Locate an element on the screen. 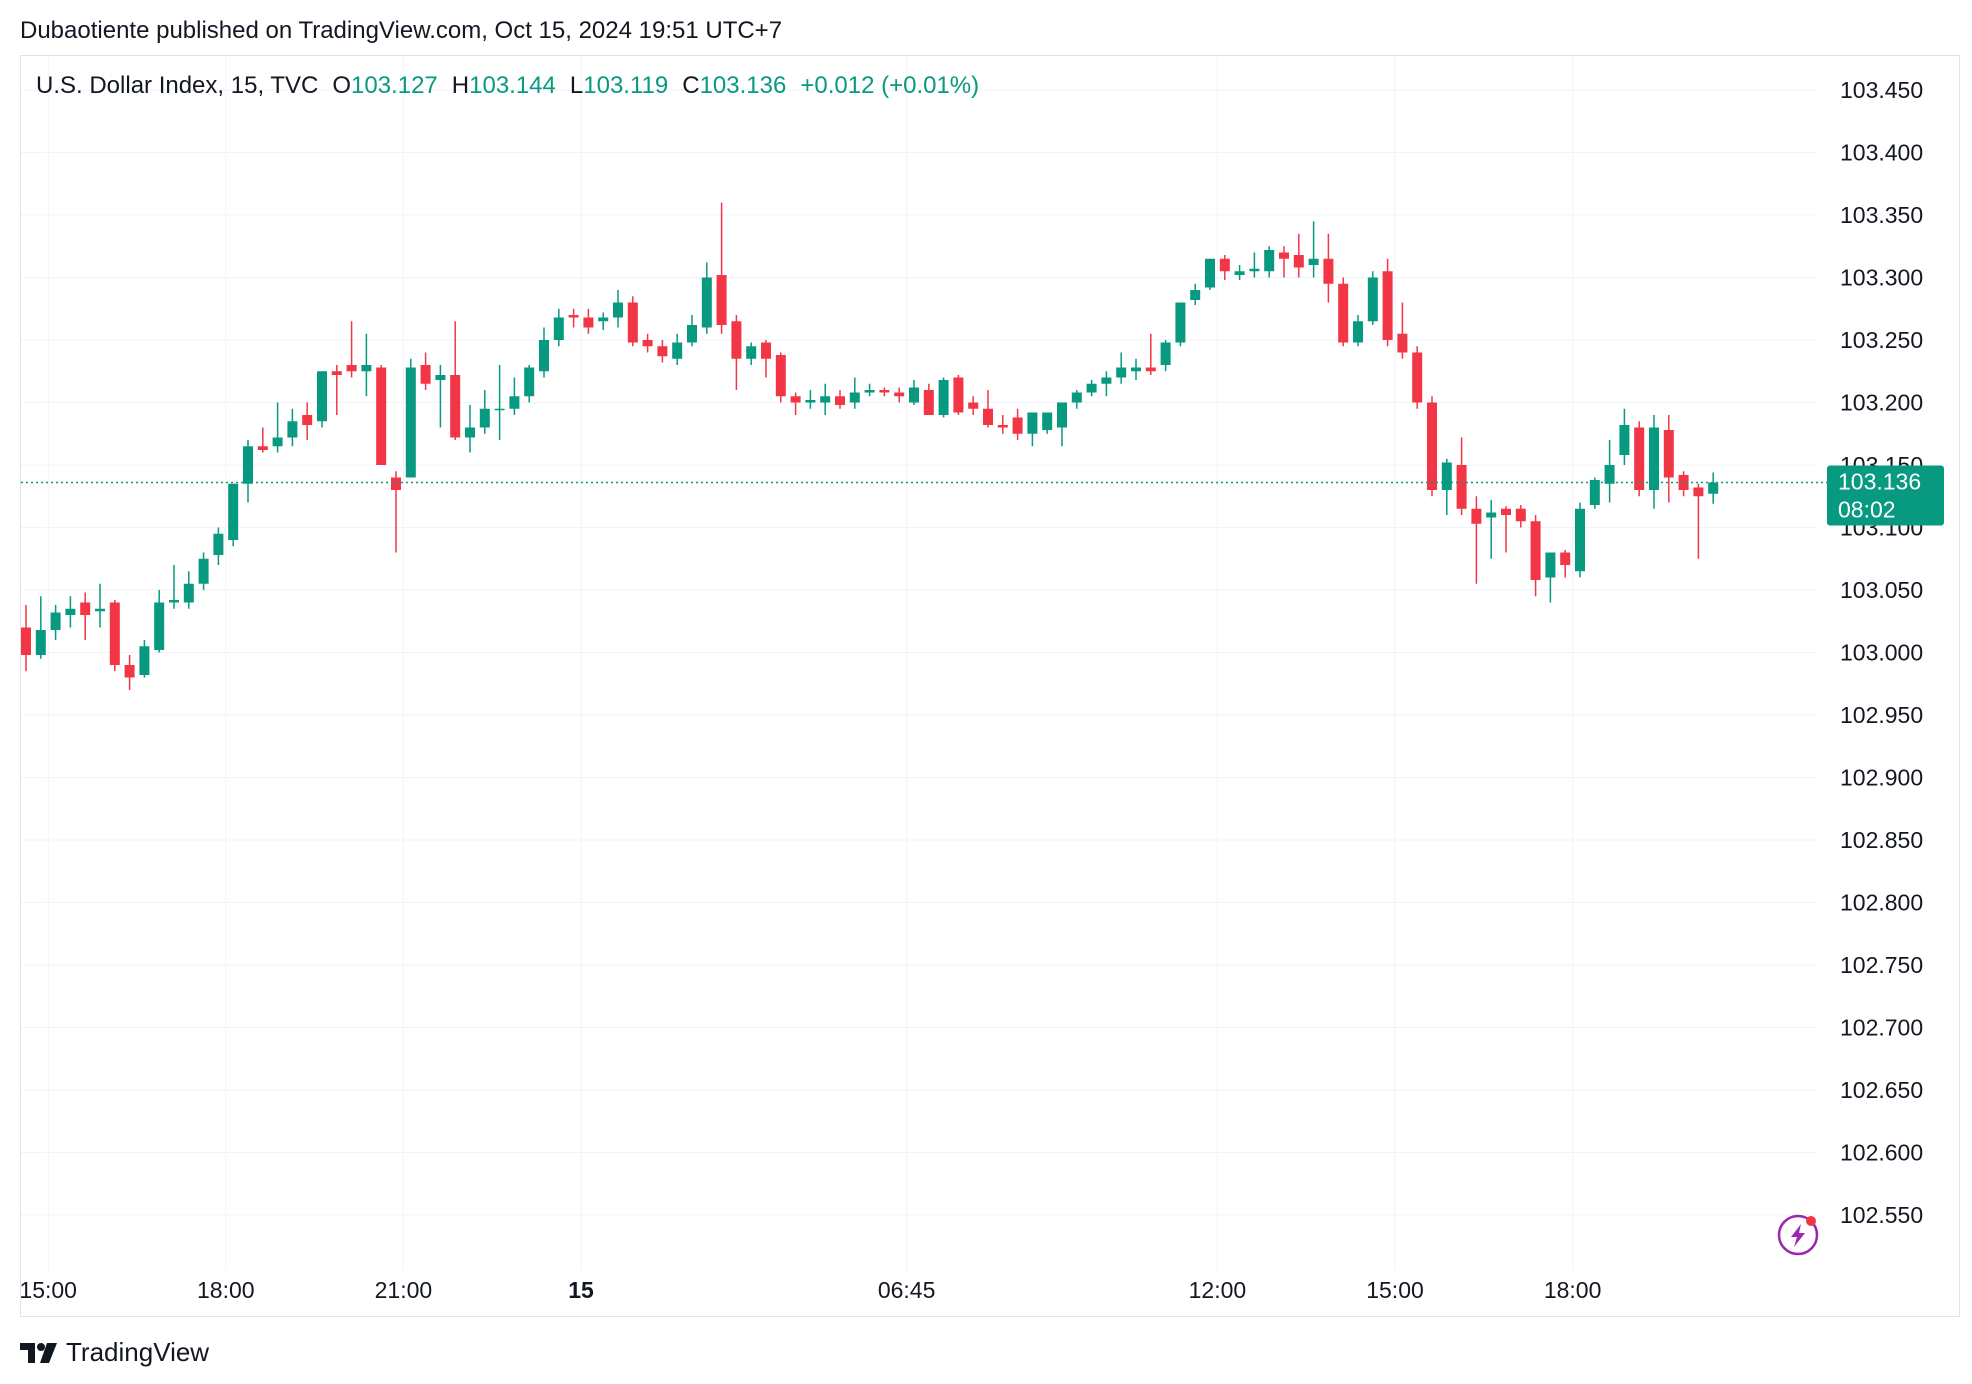 This screenshot has width=1972, height=1384. tradingview-logo-text: TradingView is located at coordinates (138, 1352).